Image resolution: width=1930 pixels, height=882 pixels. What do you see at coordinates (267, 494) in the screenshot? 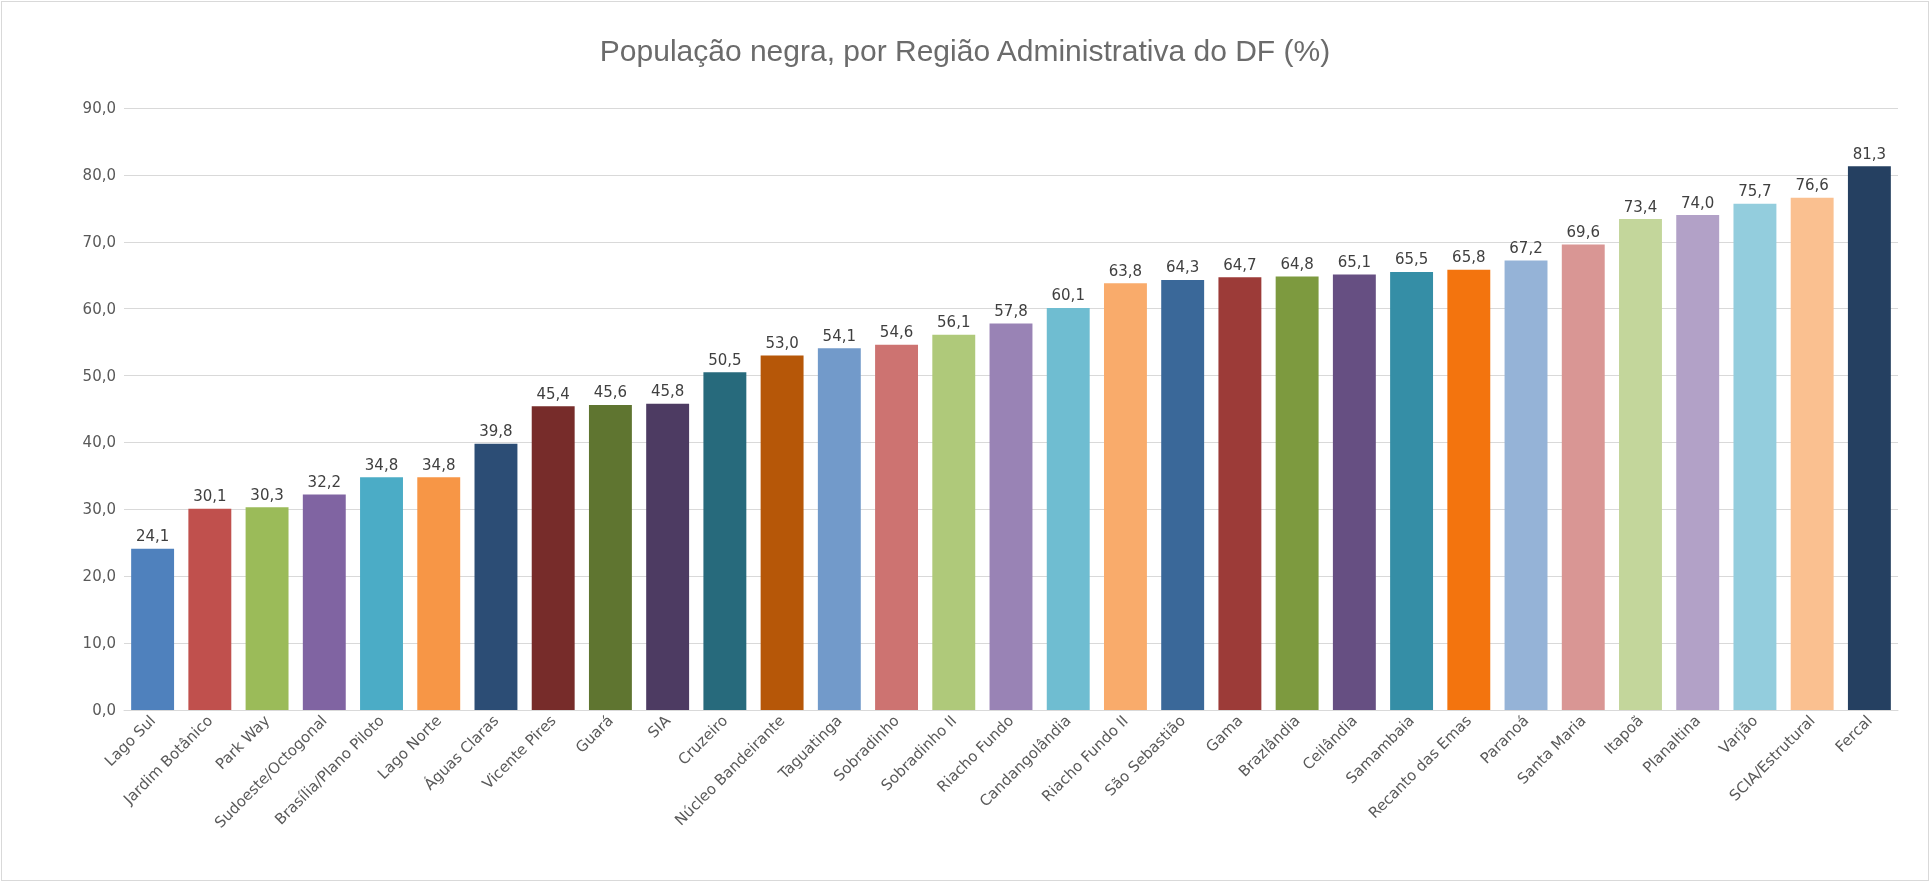
I see `data-label: 30,3` at bounding box center [267, 494].